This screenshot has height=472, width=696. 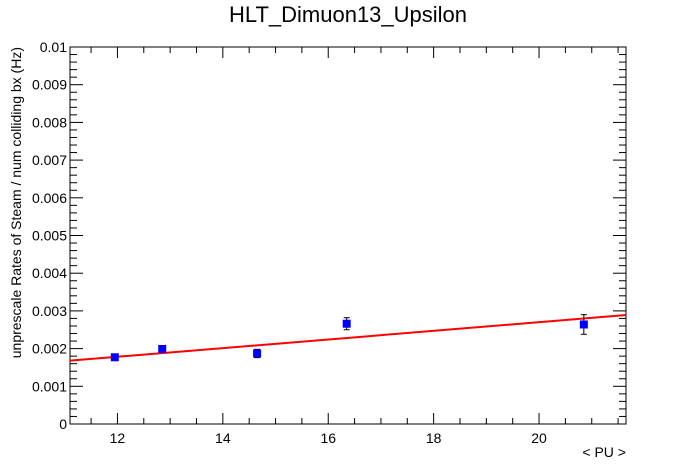 I want to click on x-tick-label: 20, so click(x=539, y=438).